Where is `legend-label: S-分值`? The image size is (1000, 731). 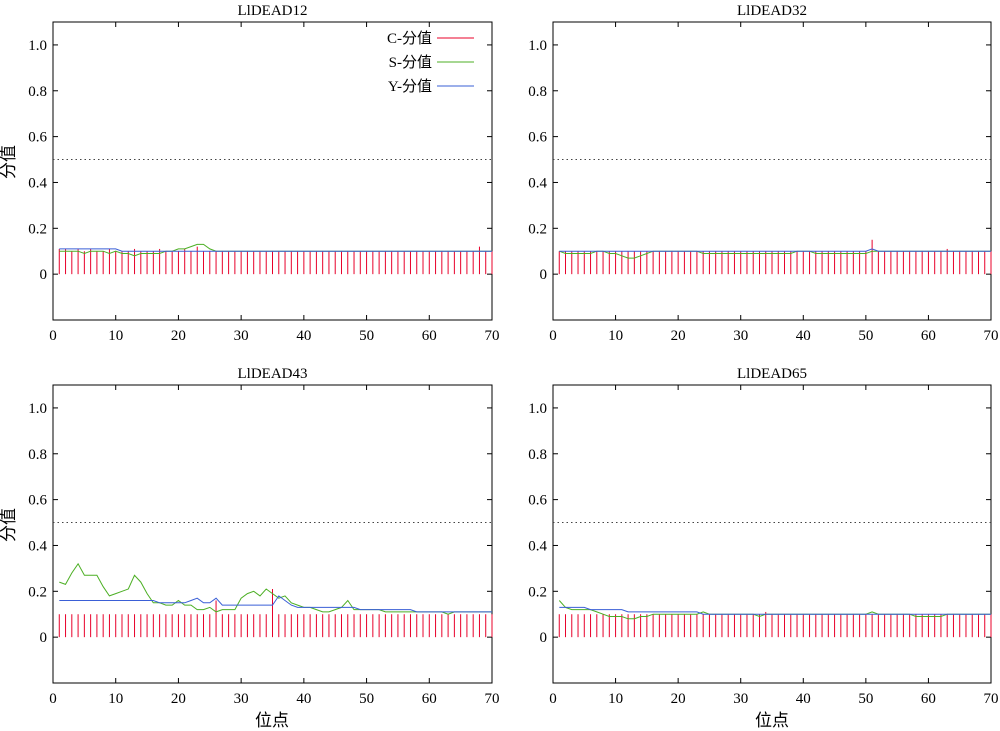
legend-label: S-分值 is located at coordinates (410, 62).